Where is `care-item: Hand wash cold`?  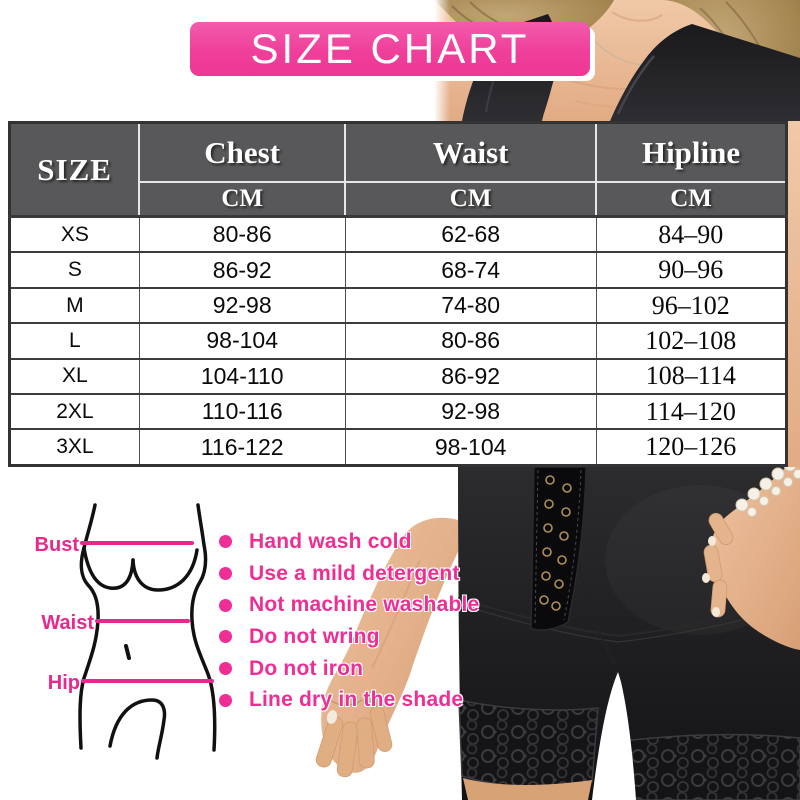
care-item: Hand wash cold is located at coordinates (349, 542).